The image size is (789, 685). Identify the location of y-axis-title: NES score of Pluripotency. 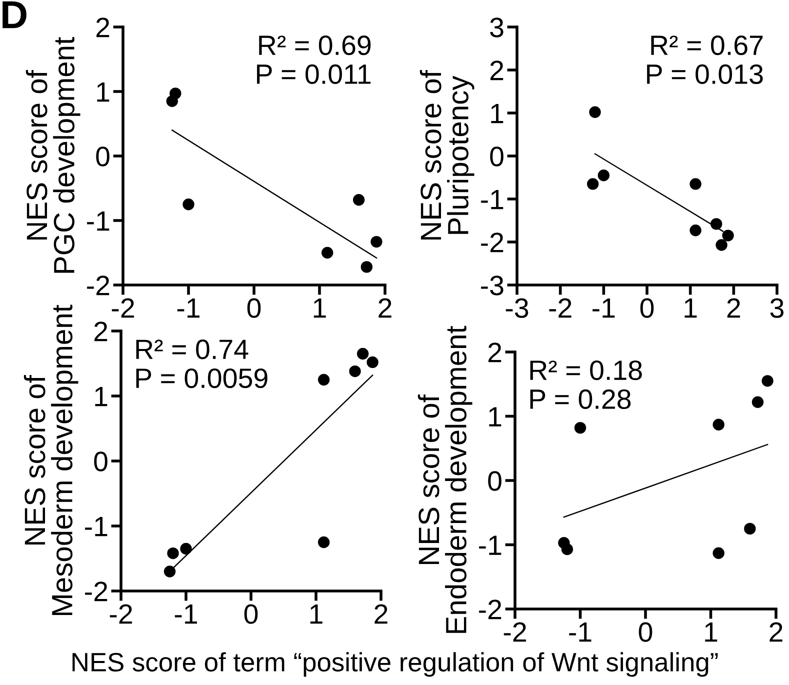
(447, 155).